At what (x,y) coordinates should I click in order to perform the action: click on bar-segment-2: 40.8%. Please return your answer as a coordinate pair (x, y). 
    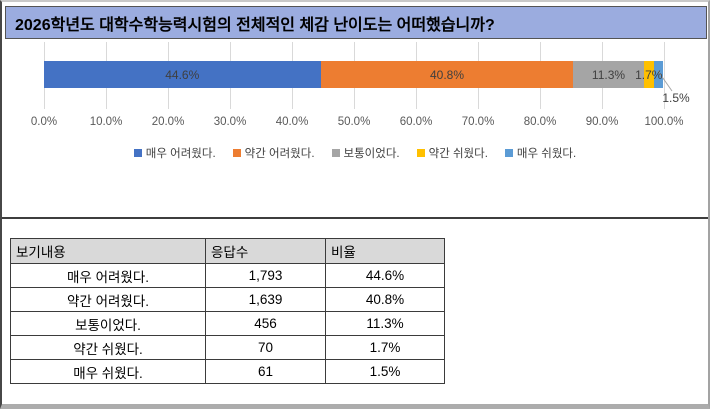
    Looking at the image, I should click on (447, 74).